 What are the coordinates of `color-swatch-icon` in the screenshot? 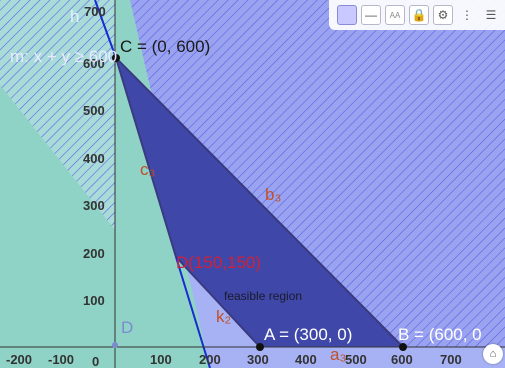 It's located at (347, 15).